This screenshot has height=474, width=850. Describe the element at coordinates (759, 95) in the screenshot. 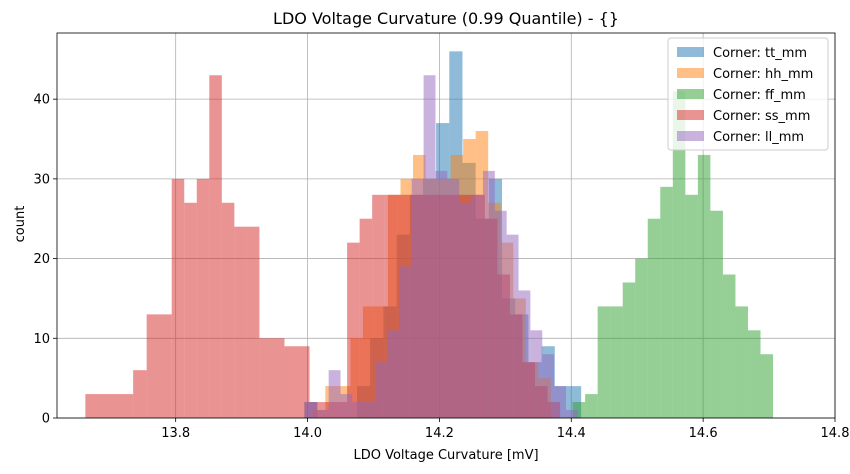

I see `legend-label: Corner: ff_mm` at that location.